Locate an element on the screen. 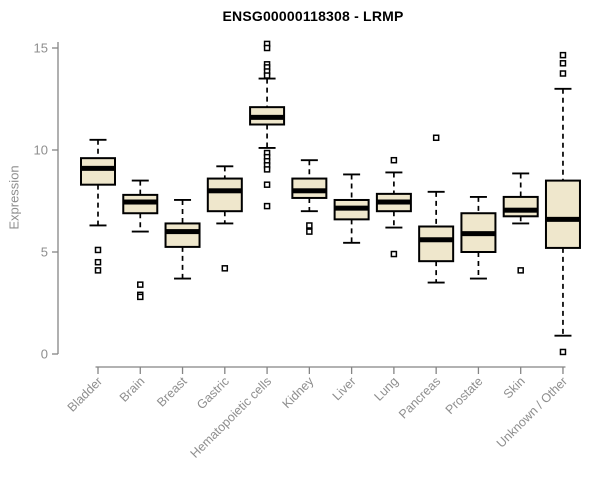 This screenshot has width=600, height=500. box-hematopoietic-cells is located at coordinates (267, 125).